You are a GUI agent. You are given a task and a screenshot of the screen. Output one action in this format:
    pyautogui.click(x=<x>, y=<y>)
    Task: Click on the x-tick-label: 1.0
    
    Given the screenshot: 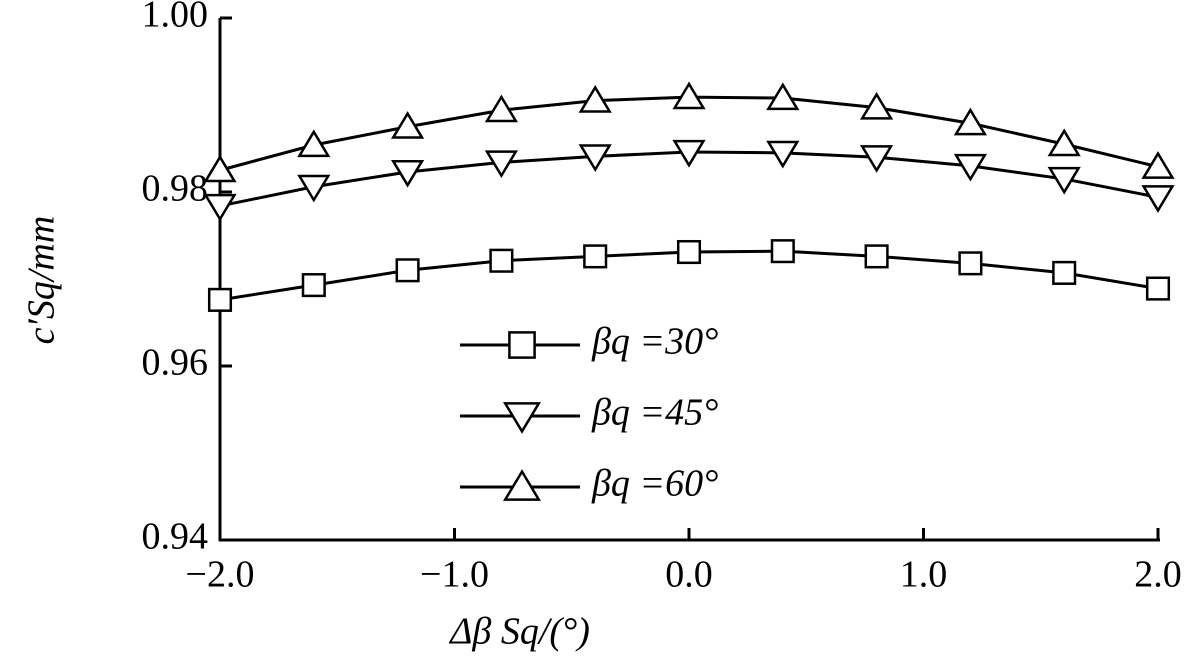 What is the action you would take?
    pyautogui.click(x=924, y=575)
    